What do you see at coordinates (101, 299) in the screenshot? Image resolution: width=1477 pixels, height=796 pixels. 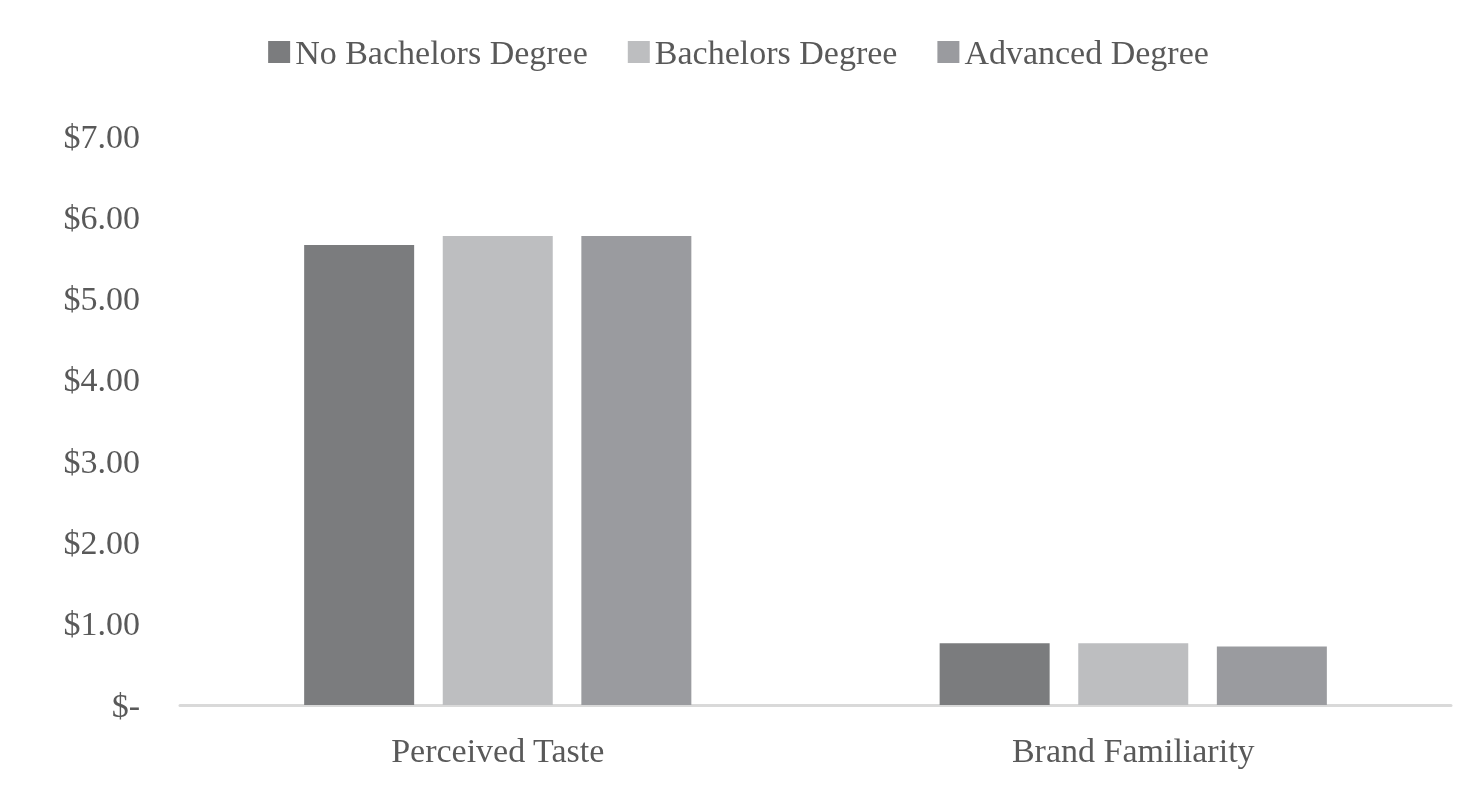 I see `y-tick-label: $5.00` at bounding box center [101, 299].